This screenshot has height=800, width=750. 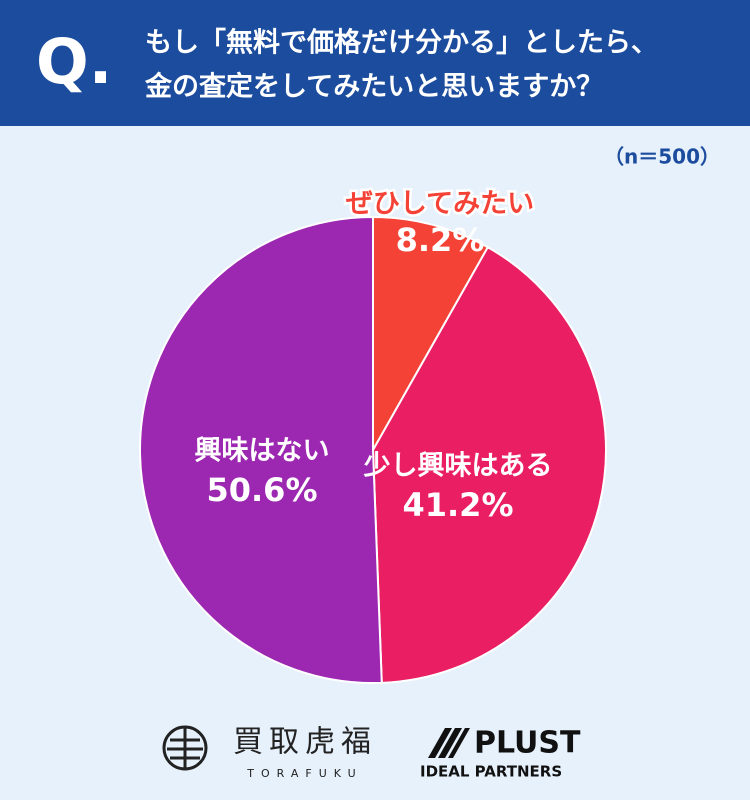 What do you see at coordinates (440, 204) in the screenshot?
I see `slice-label: ぜひしてみたい` at bounding box center [440, 204].